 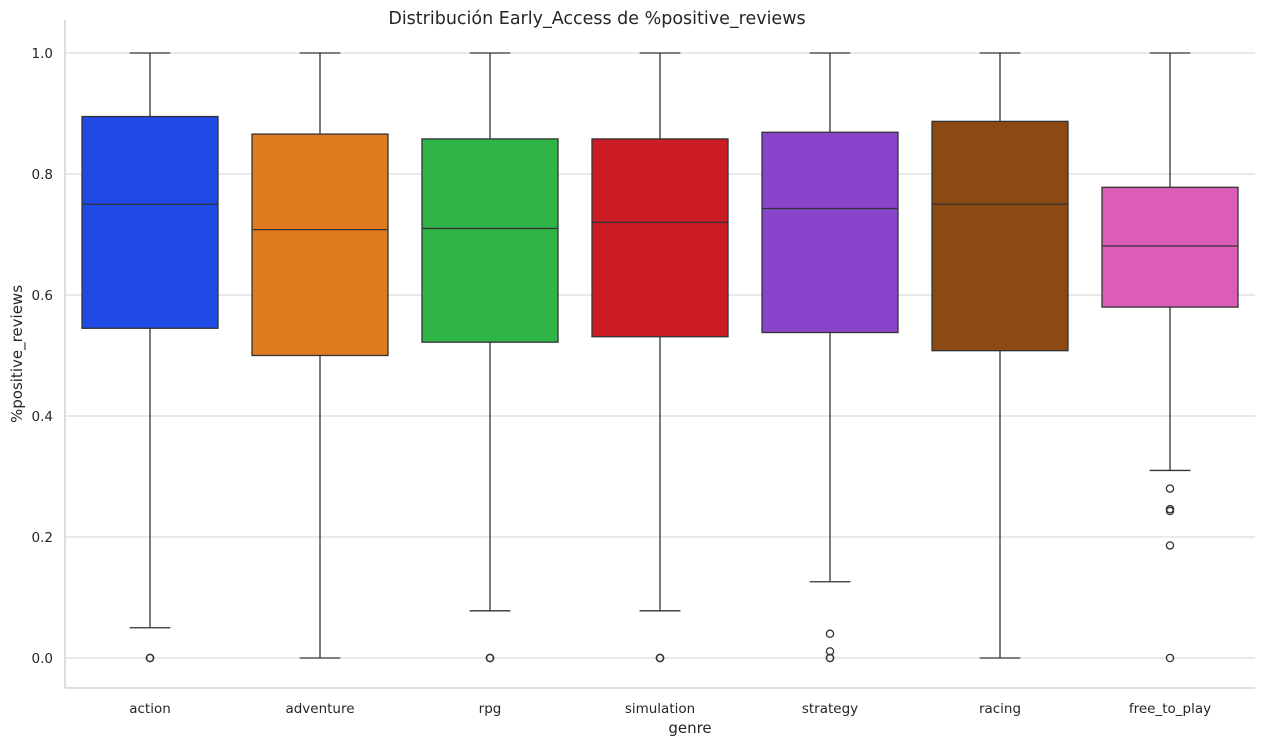 I want to click on box-simulation, so click(x=660, y=357).